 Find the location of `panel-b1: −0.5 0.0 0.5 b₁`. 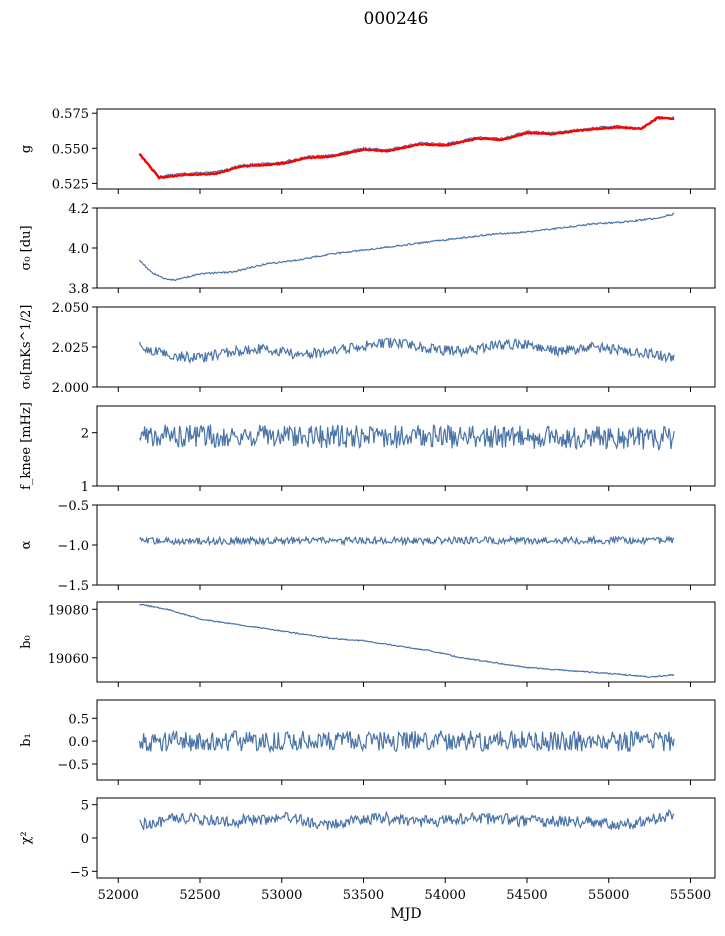

panel-b1: −0.5 0.0 0.5 b₁ is located at coordinates (367, 742).